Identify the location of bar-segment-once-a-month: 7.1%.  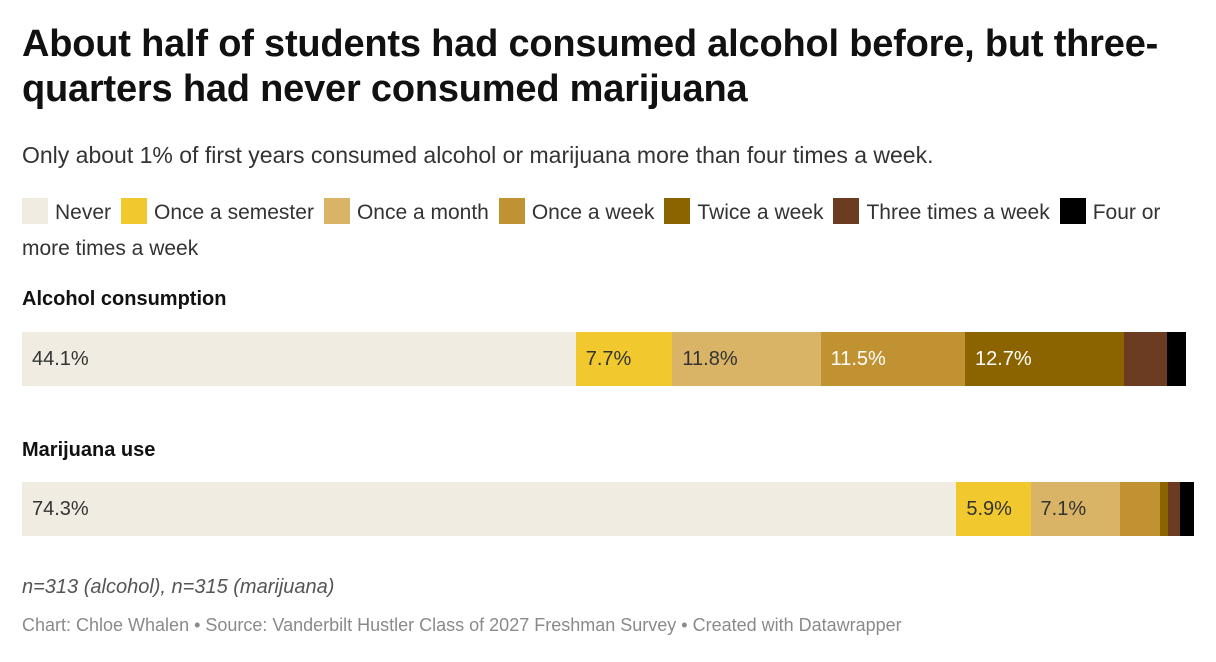
(1075, 509).